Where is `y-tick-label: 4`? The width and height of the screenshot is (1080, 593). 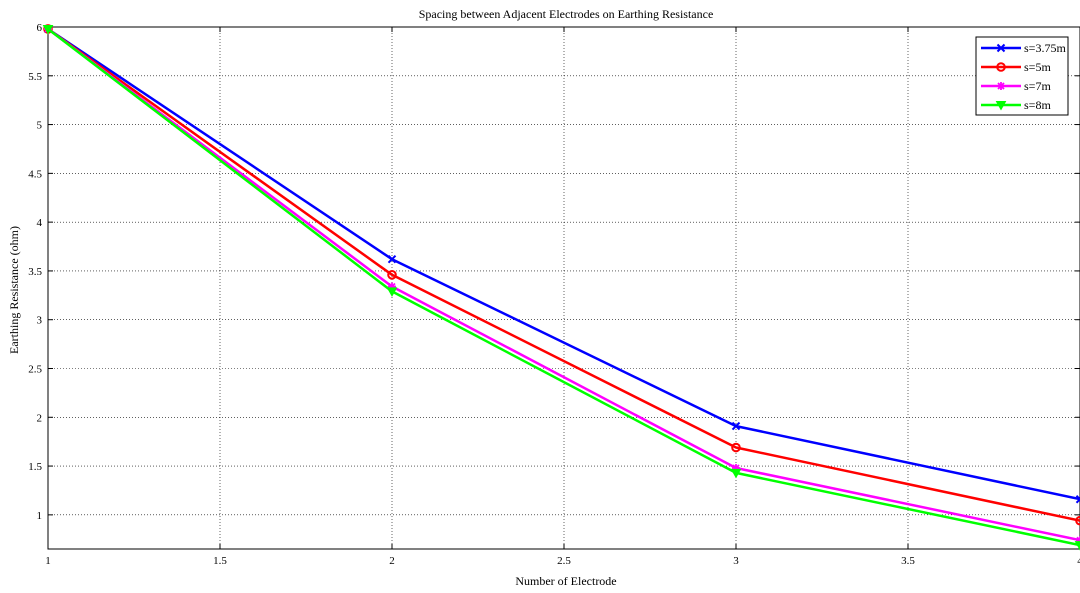
y-tick-label: 4 is located at coordinates (40, 223).